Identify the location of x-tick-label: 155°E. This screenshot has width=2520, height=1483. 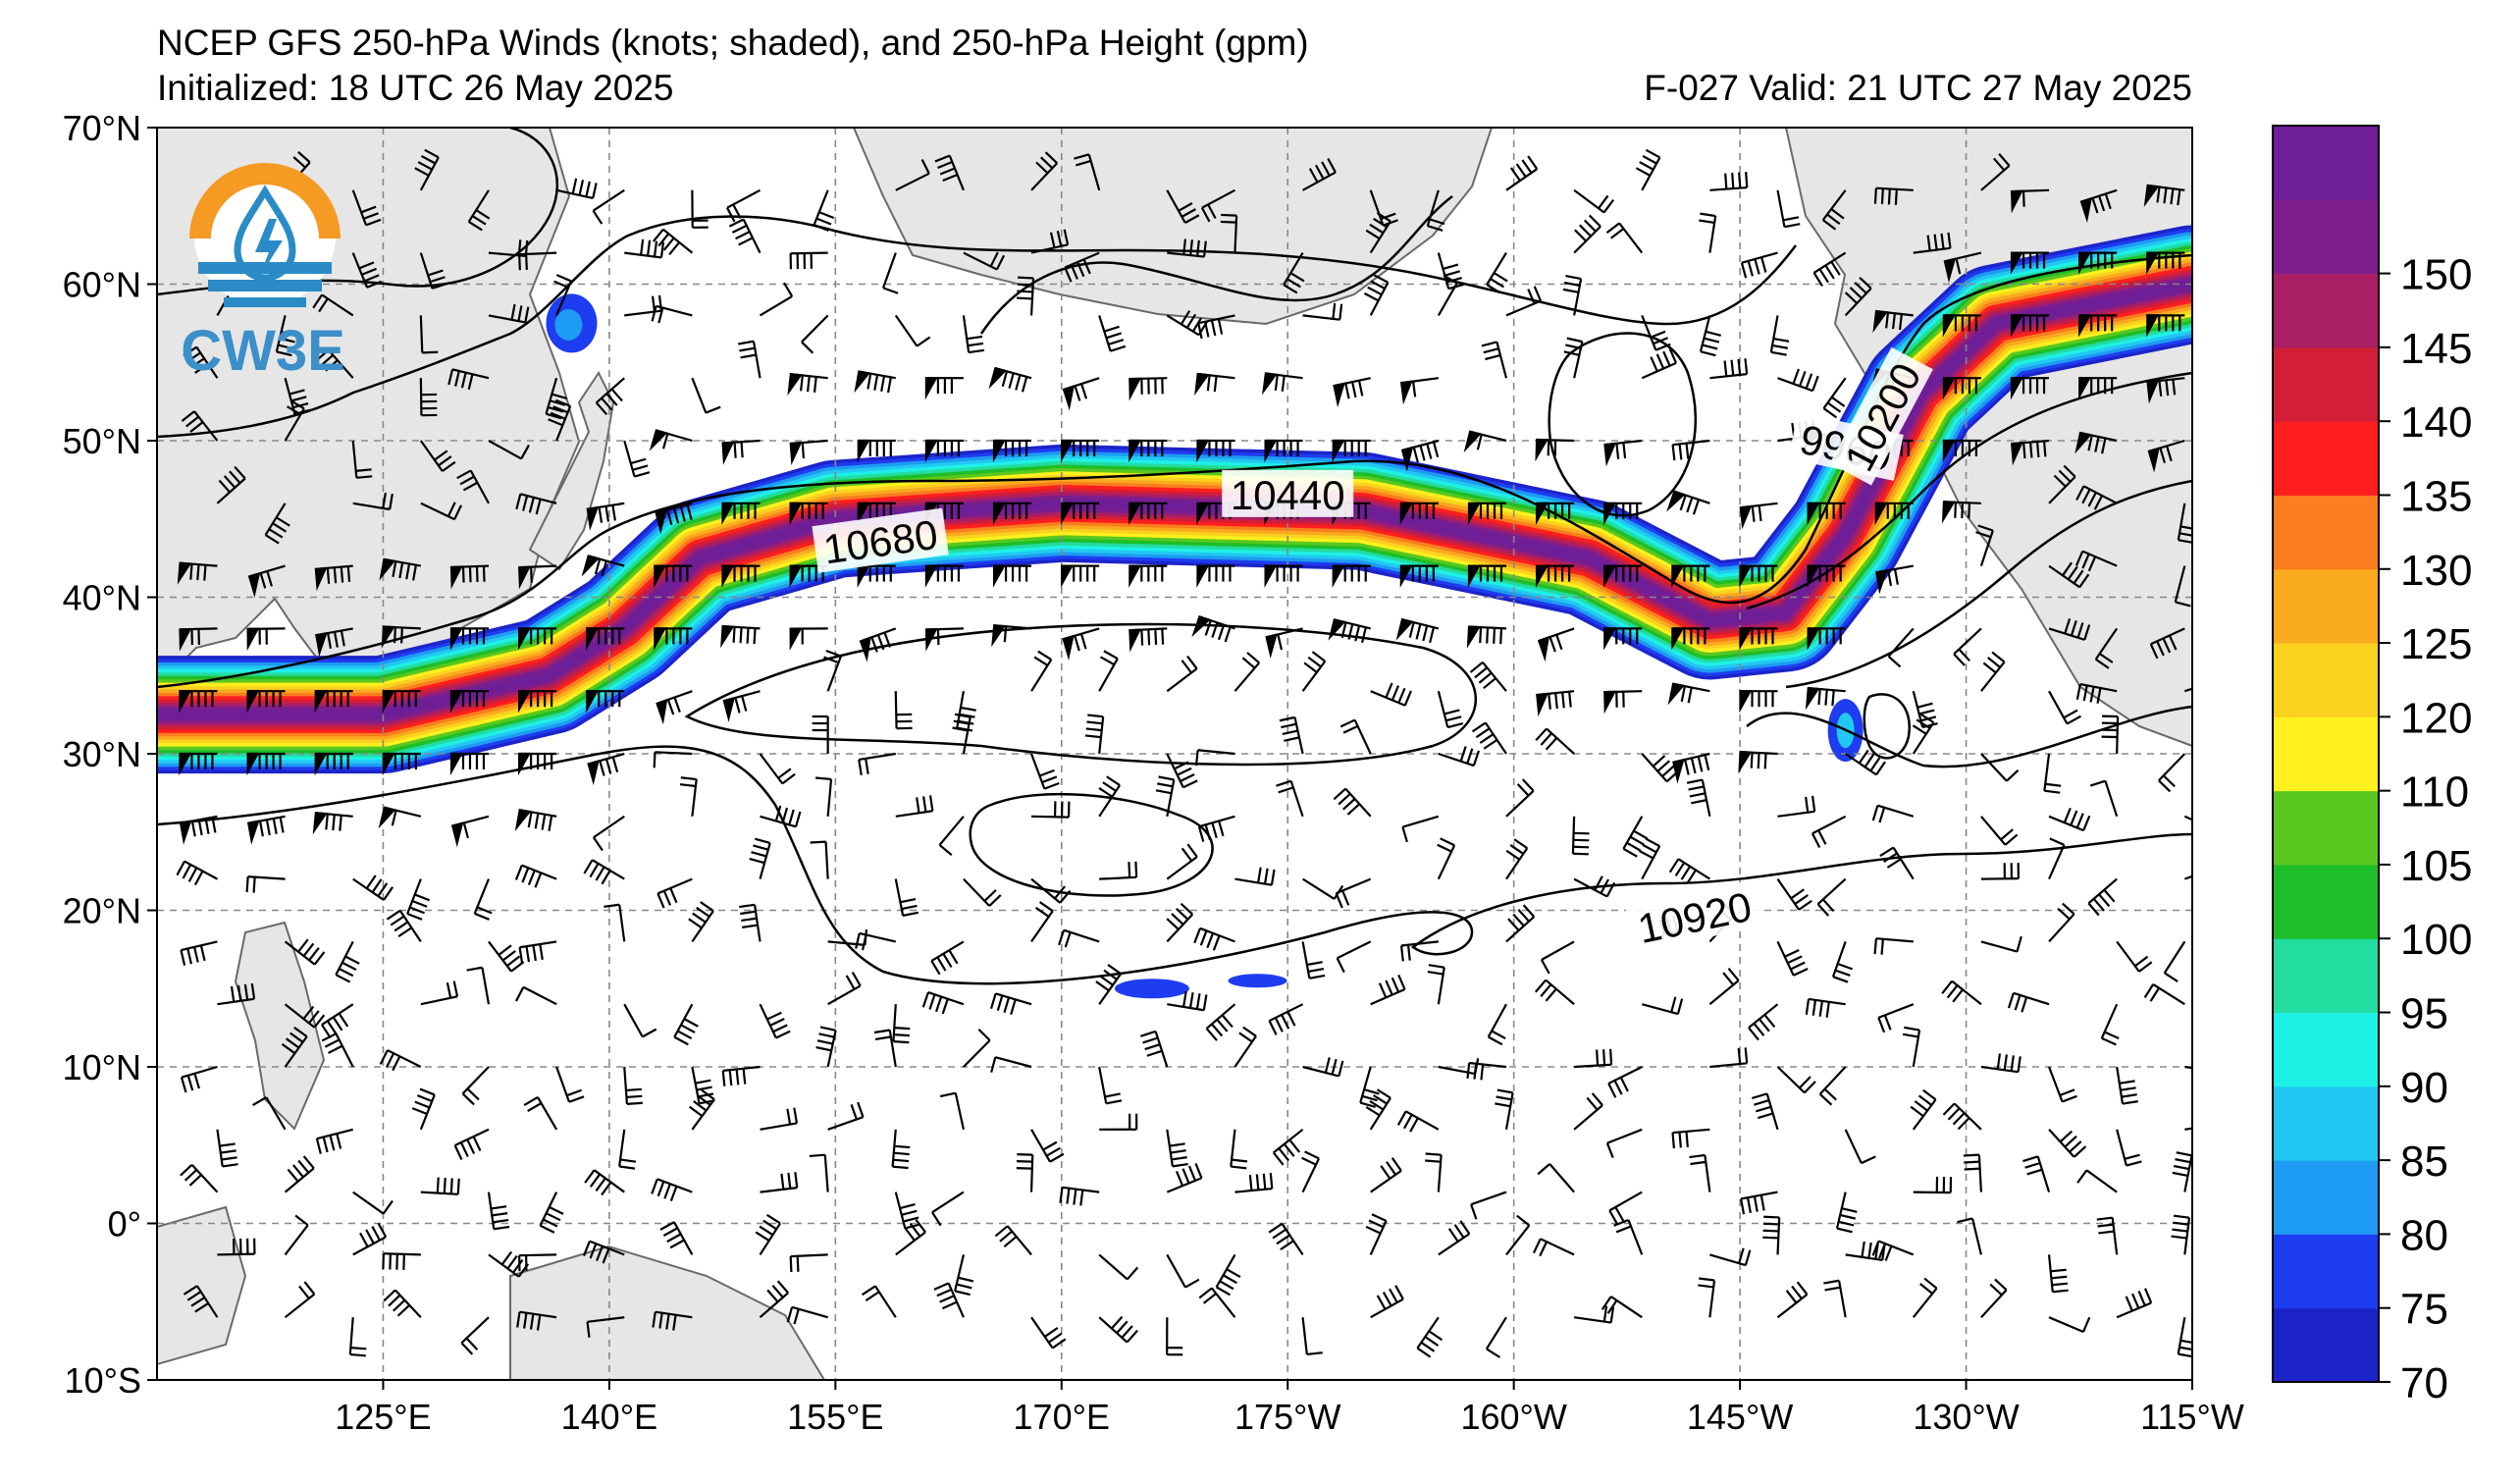
(835, 1417).